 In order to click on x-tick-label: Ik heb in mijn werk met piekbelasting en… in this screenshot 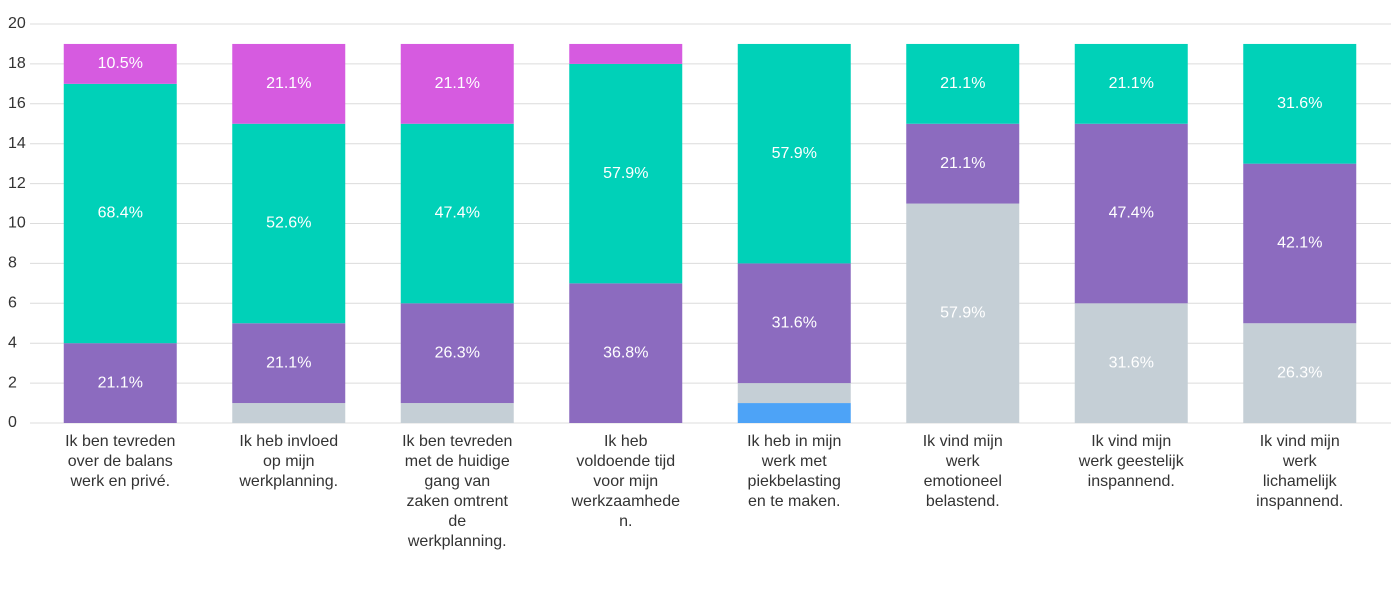, I will do `click(794, 471)`.